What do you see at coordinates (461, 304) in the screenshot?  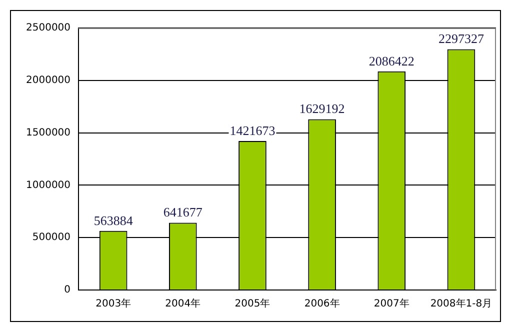 I see `x-tick-label: 2008年1-8月` at bounding box center [461, 304].